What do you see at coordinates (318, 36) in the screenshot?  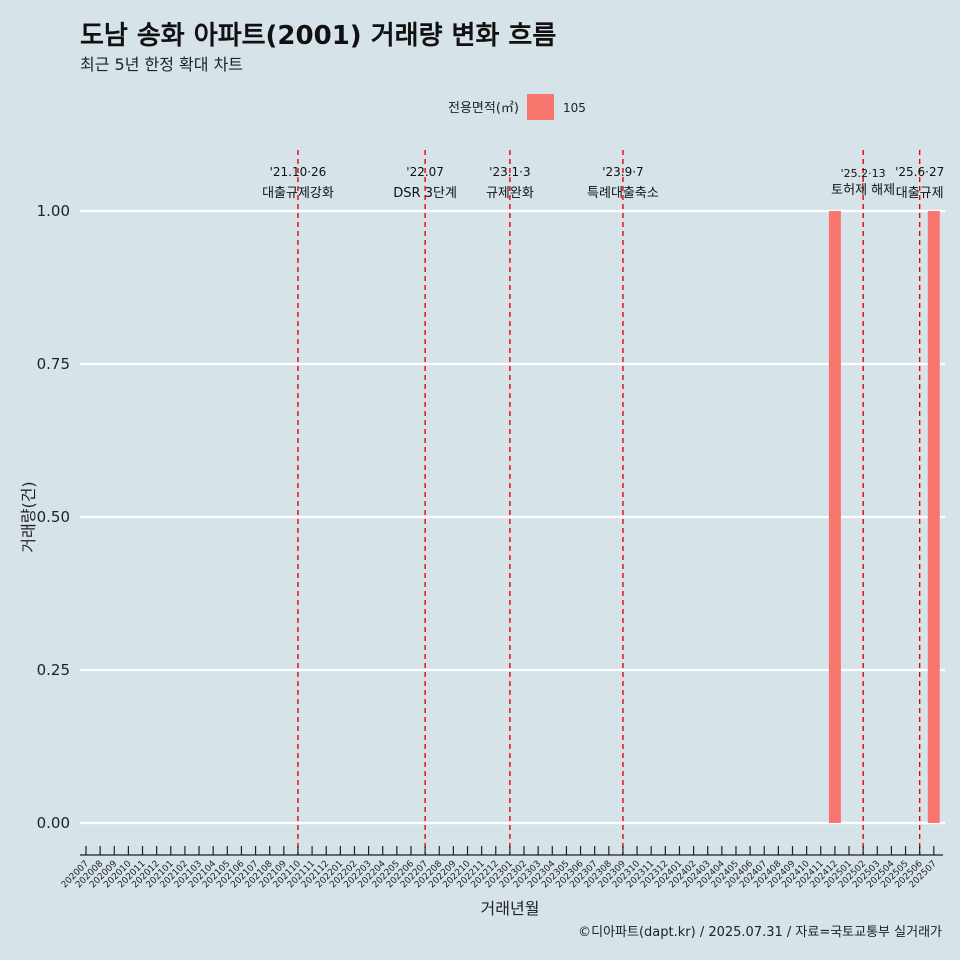 I see `chart-title: 도남 송화 아파트(2001) 거래량 변화 흐름` at bounding box center [318, 36].